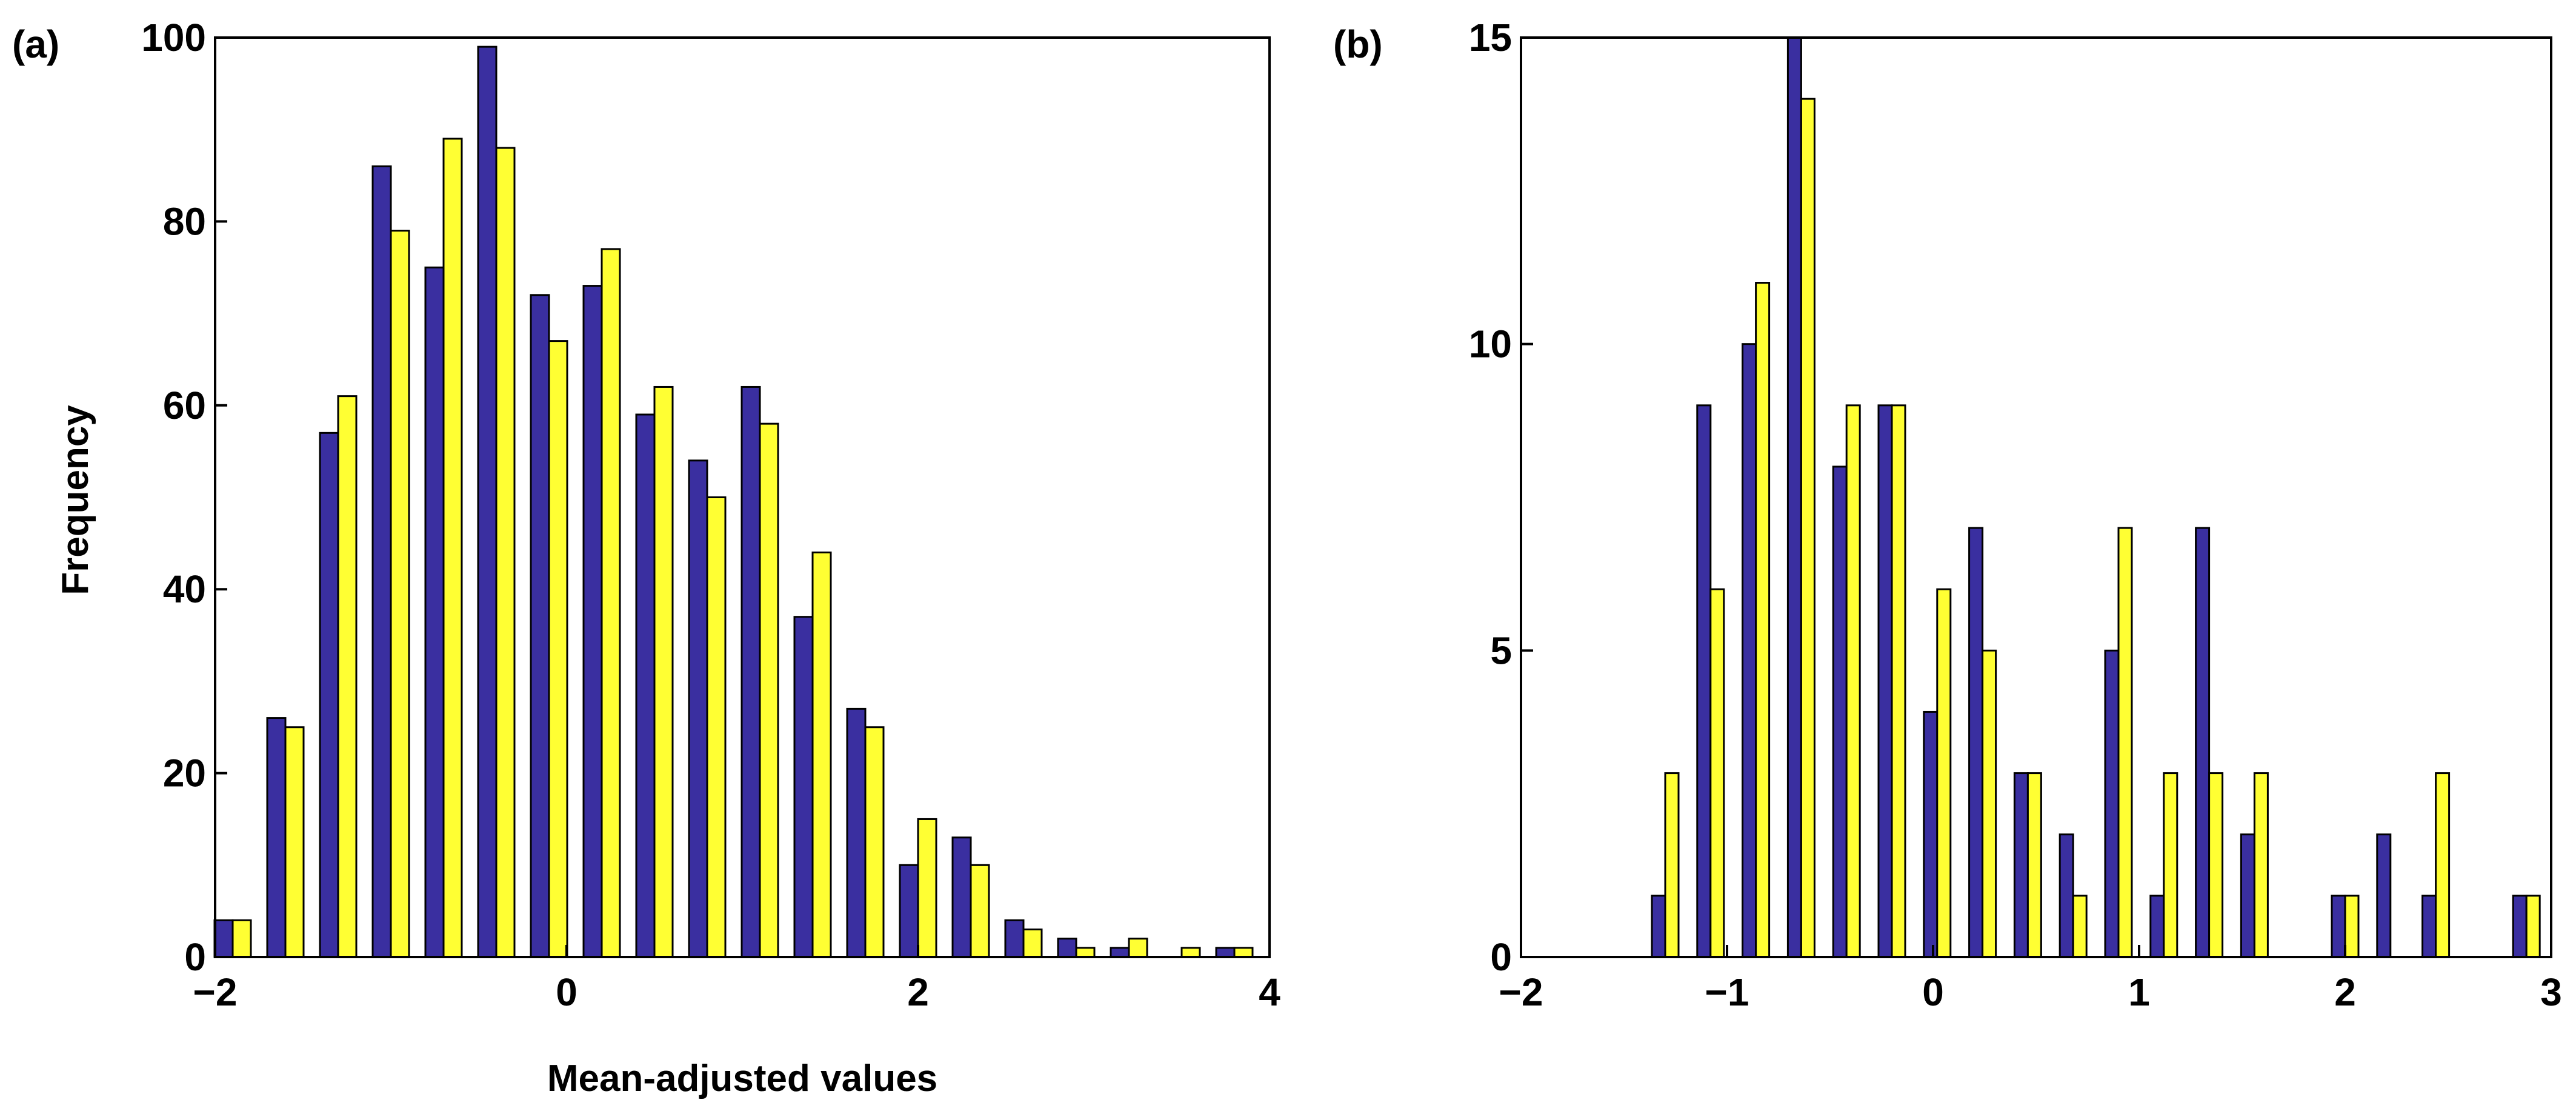 Image resolution: width=2576 pixels, height=1114 pixels. I want to click on panel-a-x-tick-label-2: 2, so click(918, 992).